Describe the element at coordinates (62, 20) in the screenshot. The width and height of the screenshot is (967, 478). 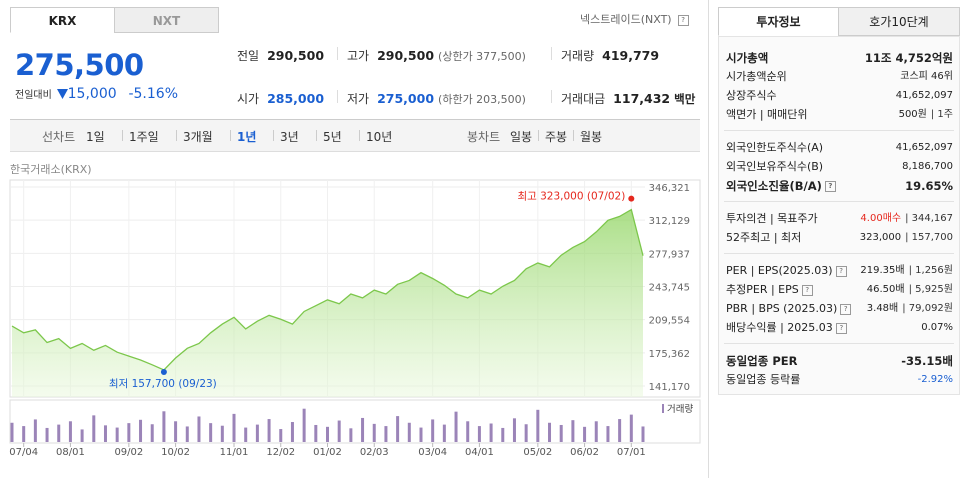
I see `tab-krx: KRX` at that location.